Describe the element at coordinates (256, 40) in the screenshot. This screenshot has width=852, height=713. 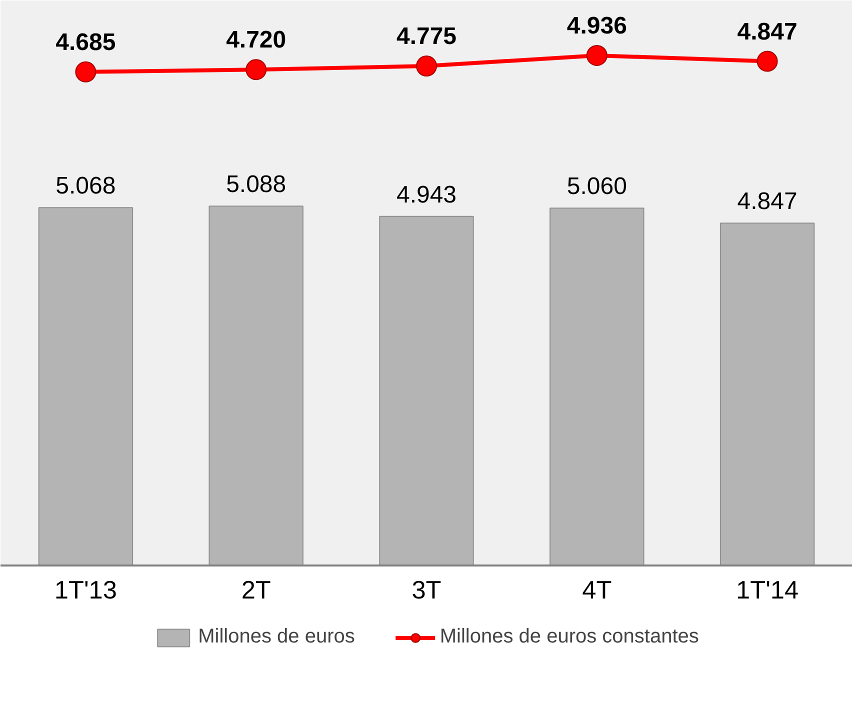
I see `data-label: 4.720` at that location.